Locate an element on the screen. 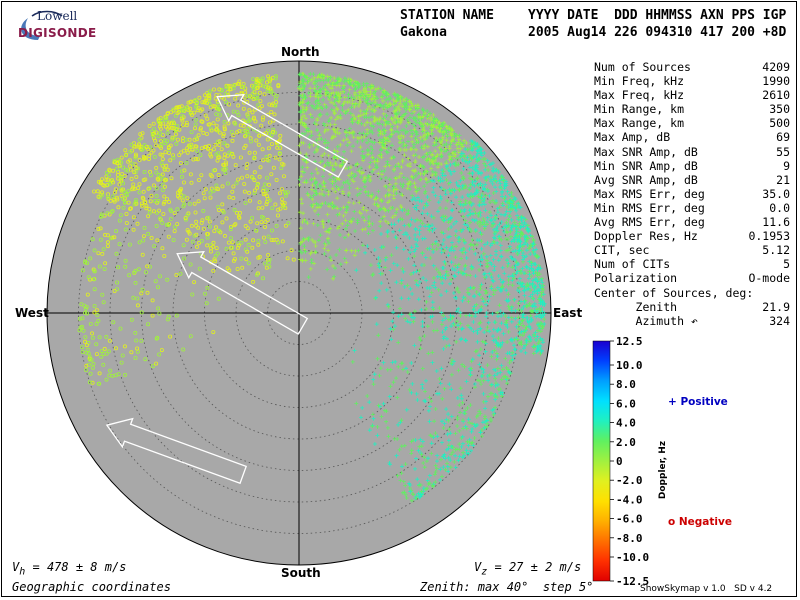  header-station-label: STATION NAME is located at coordinates (447, 15).